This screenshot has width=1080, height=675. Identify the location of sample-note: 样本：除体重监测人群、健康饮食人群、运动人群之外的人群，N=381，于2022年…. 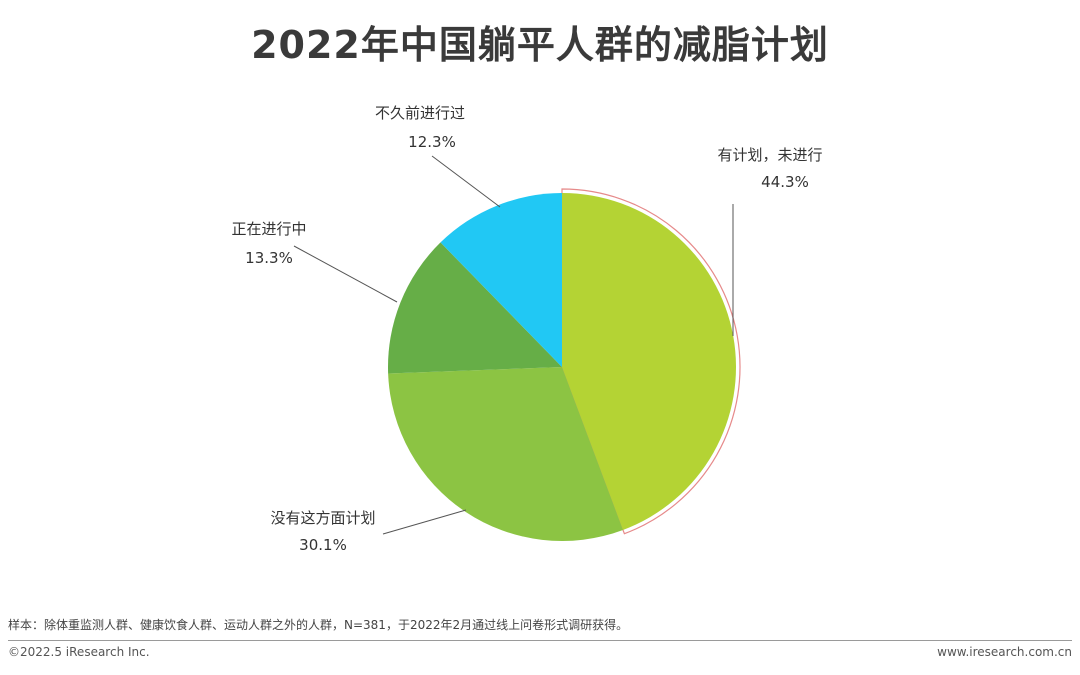
(318, 625).